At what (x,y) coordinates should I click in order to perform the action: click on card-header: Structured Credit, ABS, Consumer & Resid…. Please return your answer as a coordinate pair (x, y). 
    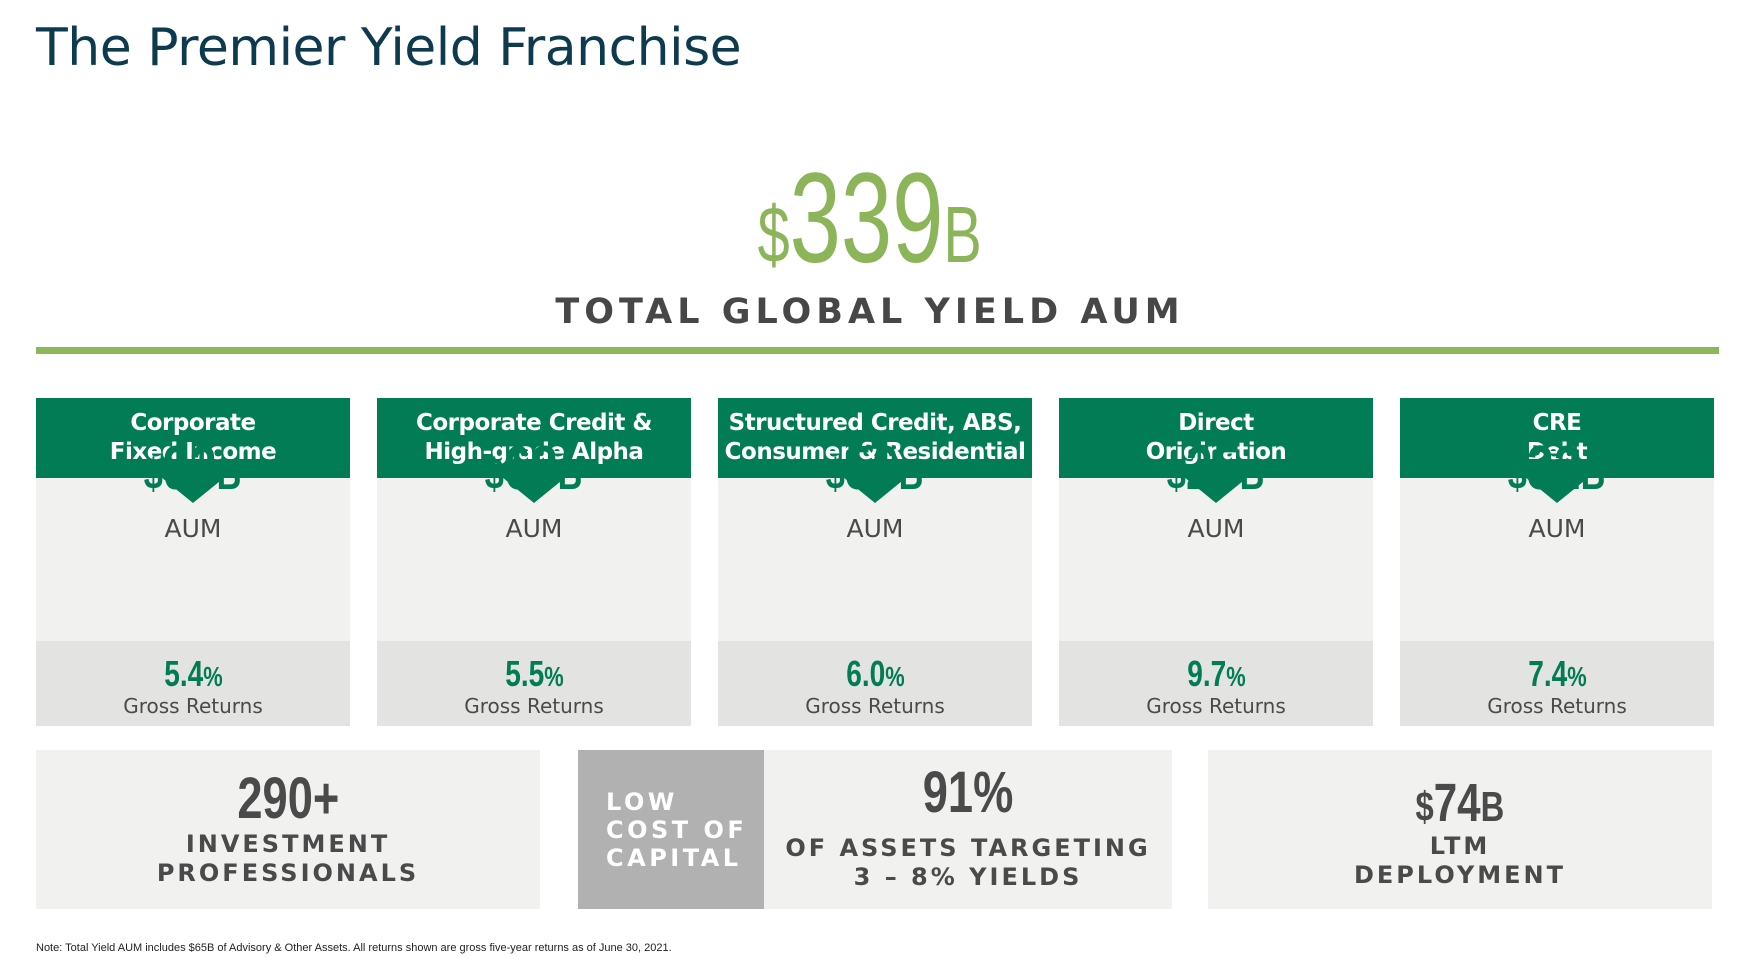
    Looking at the image, I should click on (875, 438).